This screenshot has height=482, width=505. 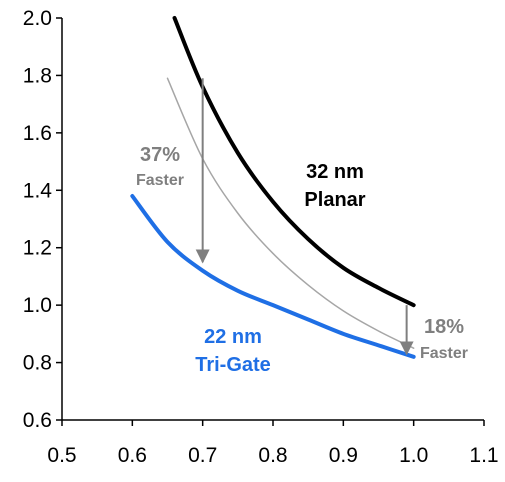 I want to click on x-tick-label: 1.1, so click(x=483, y=455).